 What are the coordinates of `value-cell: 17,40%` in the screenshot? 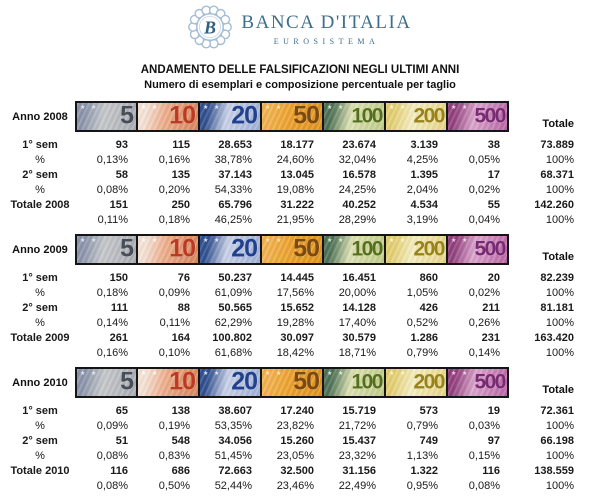 It's located at (357, 323).